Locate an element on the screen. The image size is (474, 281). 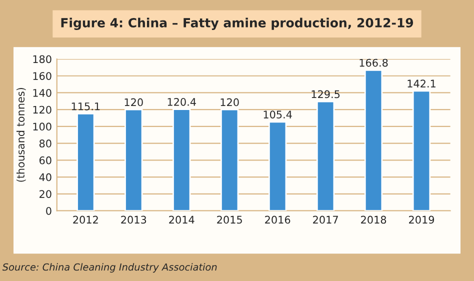
x-tick-label: 2015 is located at coordinates (229, 220).